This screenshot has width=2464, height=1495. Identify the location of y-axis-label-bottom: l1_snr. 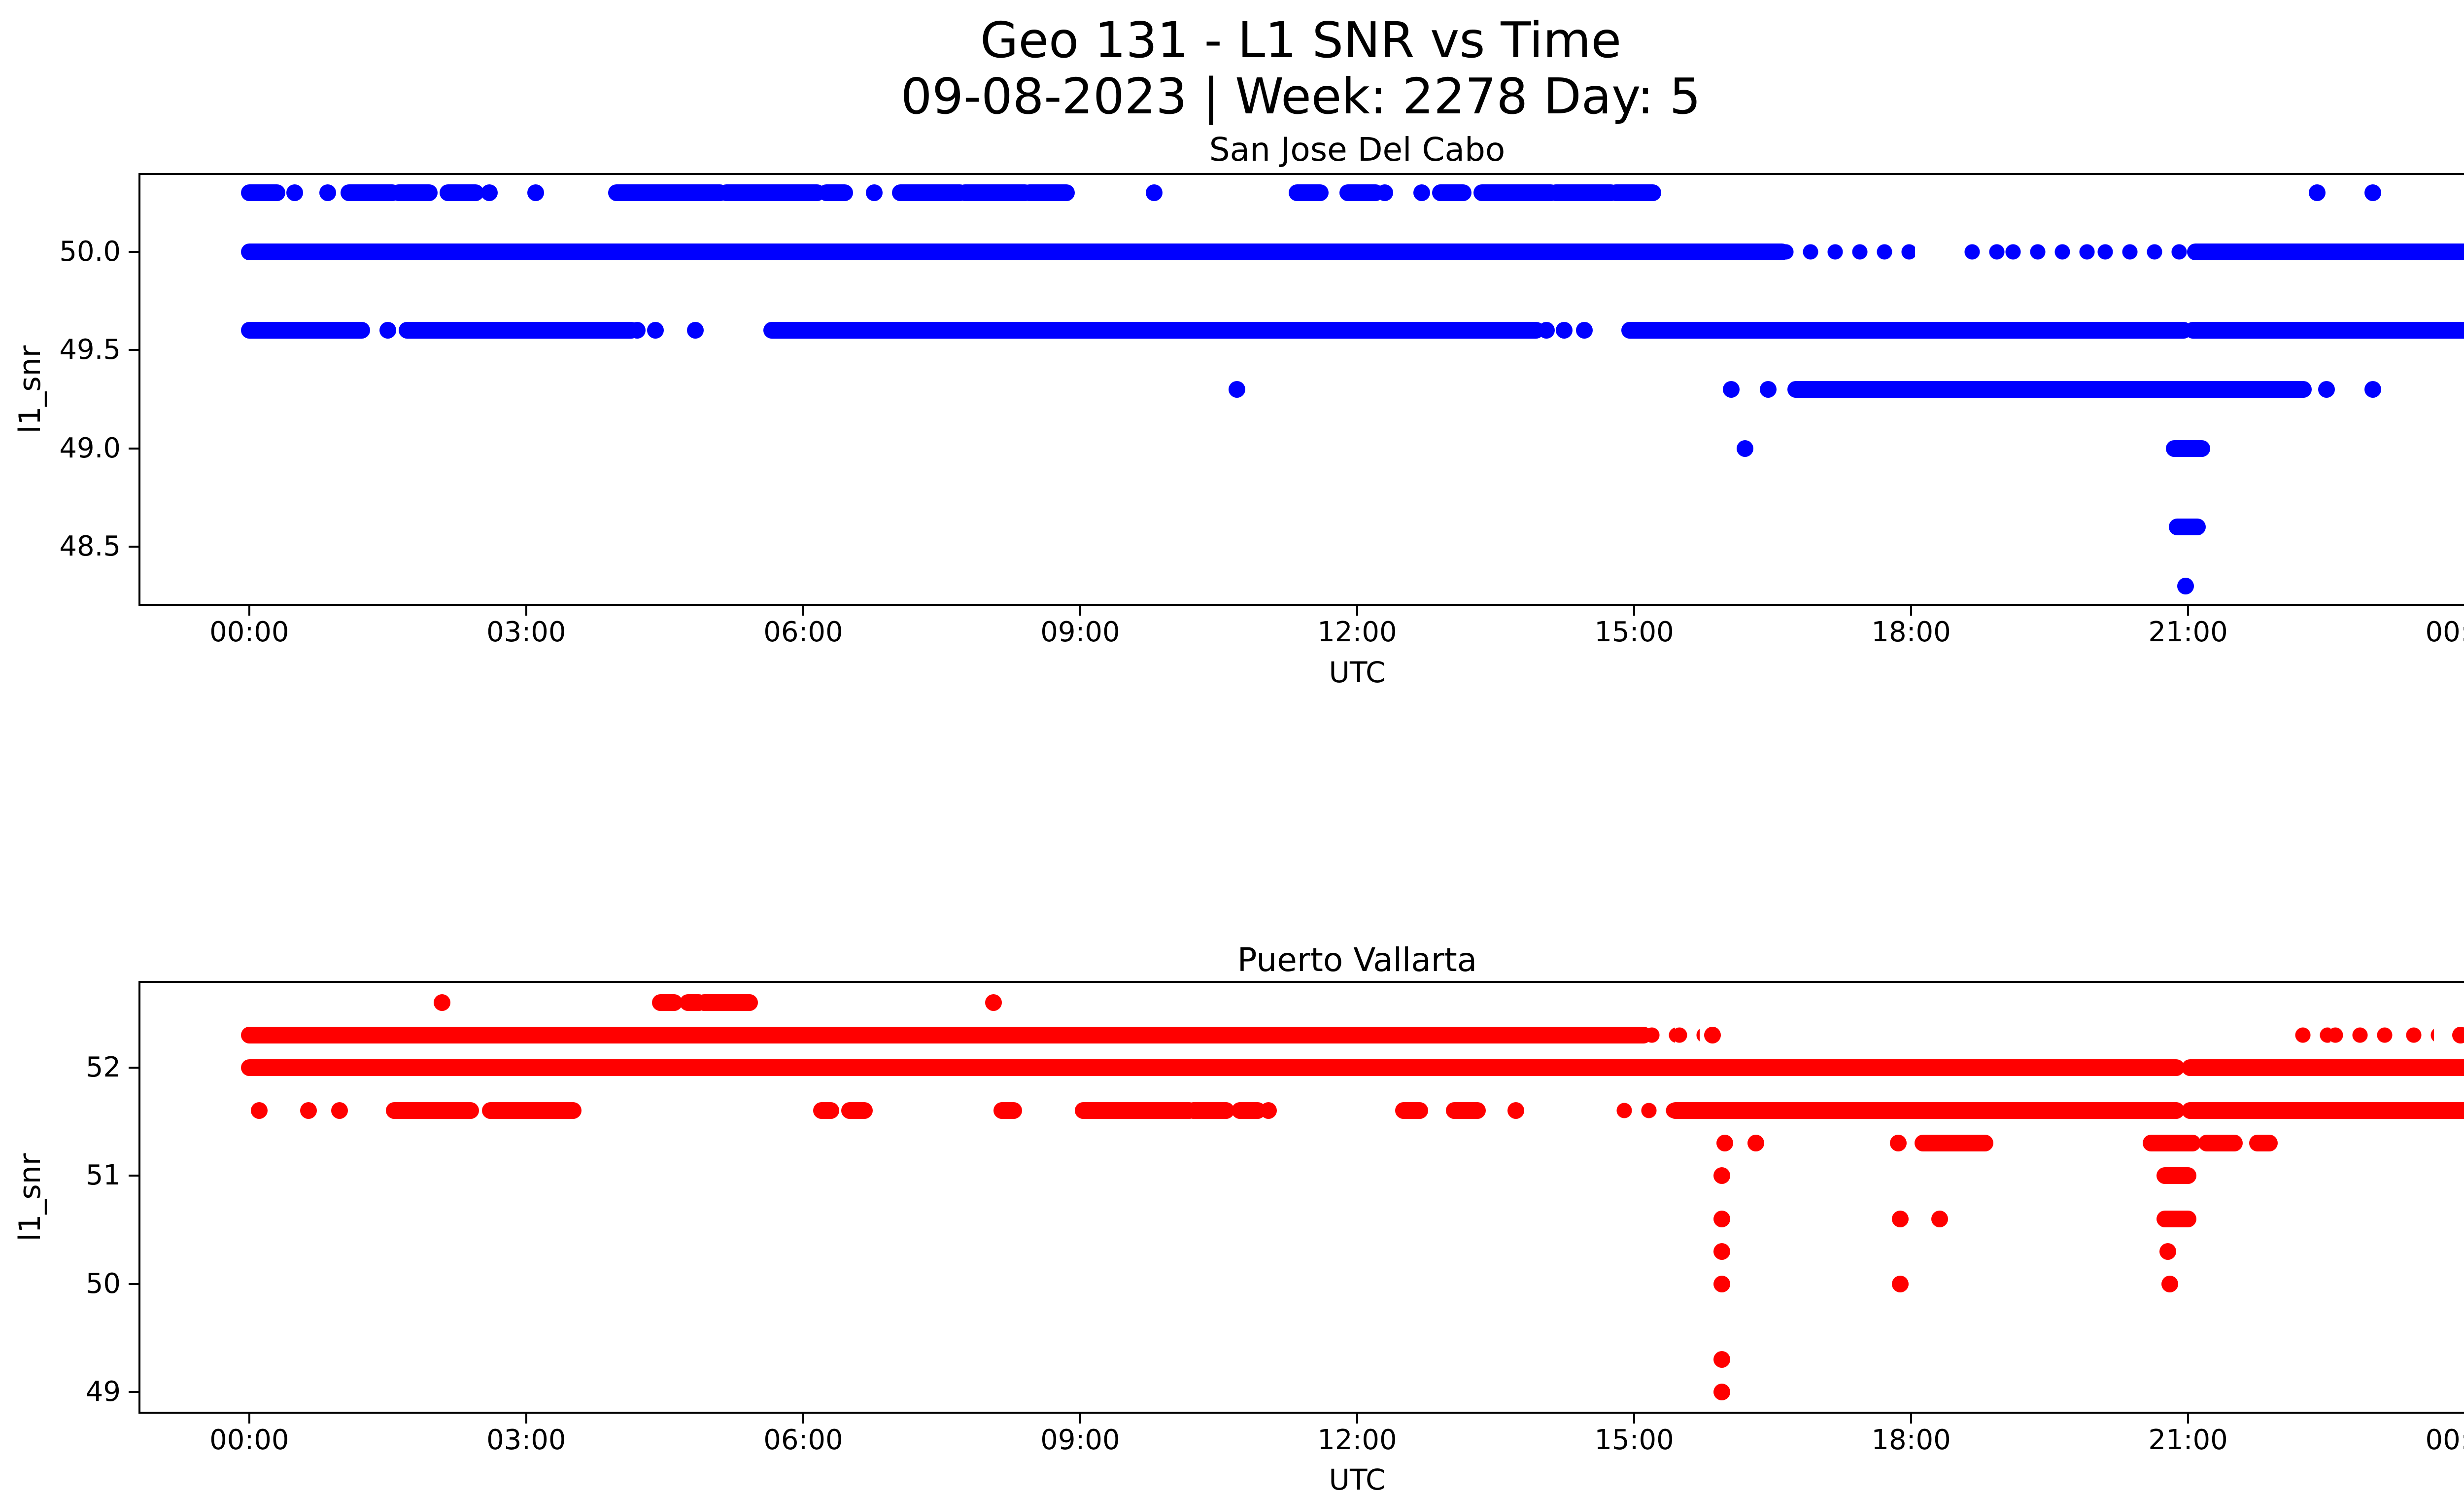
(30, 1197).